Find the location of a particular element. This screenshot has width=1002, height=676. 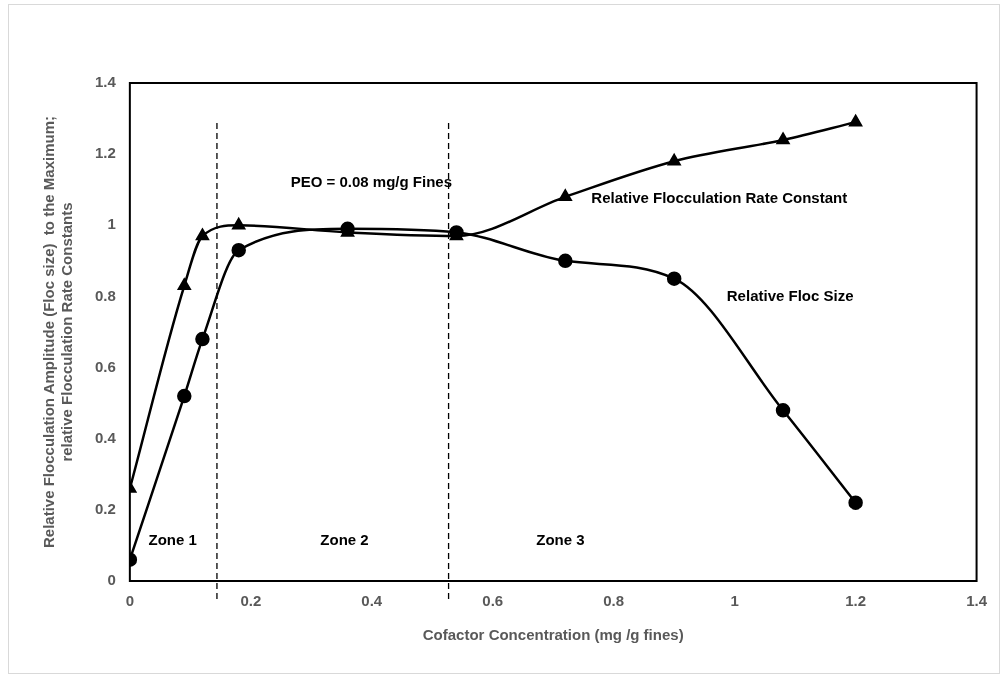

annotation: PEO = 0.08 mg/g Fines is located at coordinates (371, 181).